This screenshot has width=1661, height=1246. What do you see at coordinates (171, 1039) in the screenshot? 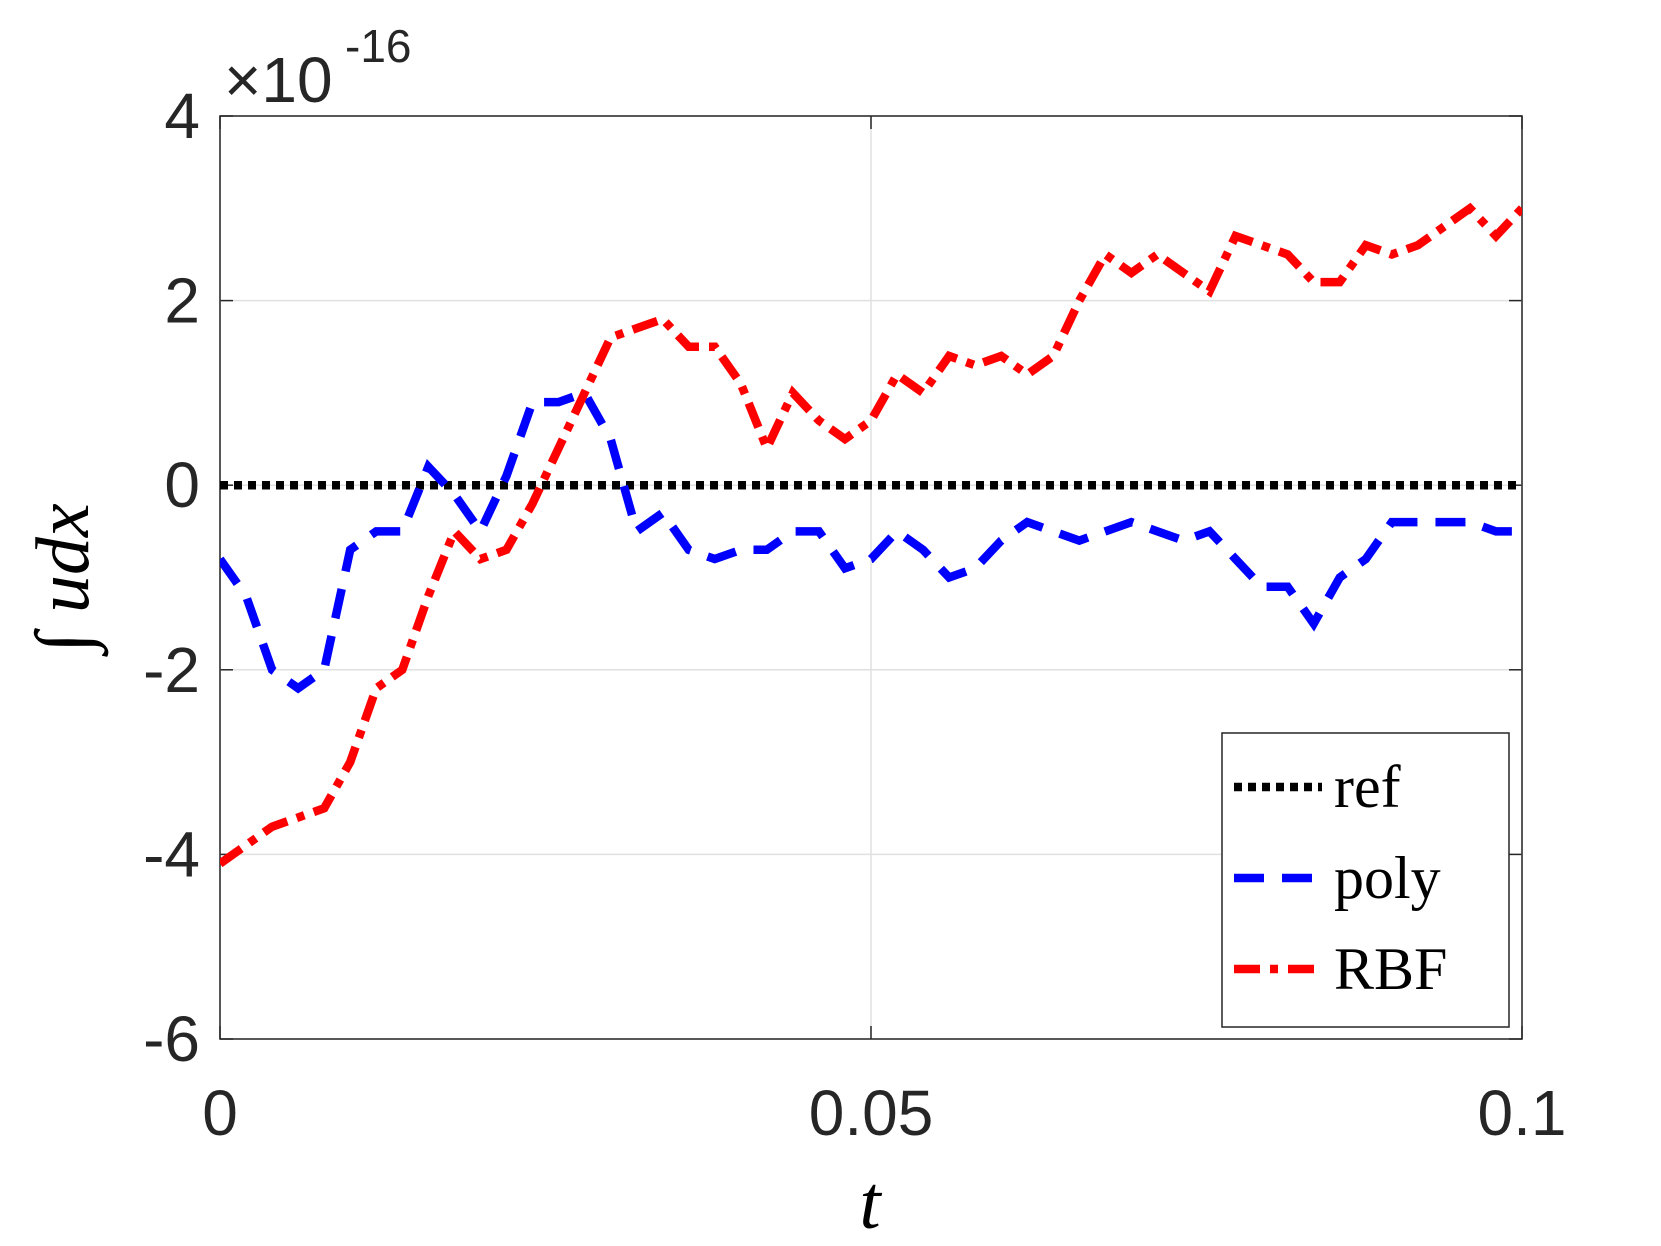
I see `y-tick-label: -6` at bounding box center [171, 1039].